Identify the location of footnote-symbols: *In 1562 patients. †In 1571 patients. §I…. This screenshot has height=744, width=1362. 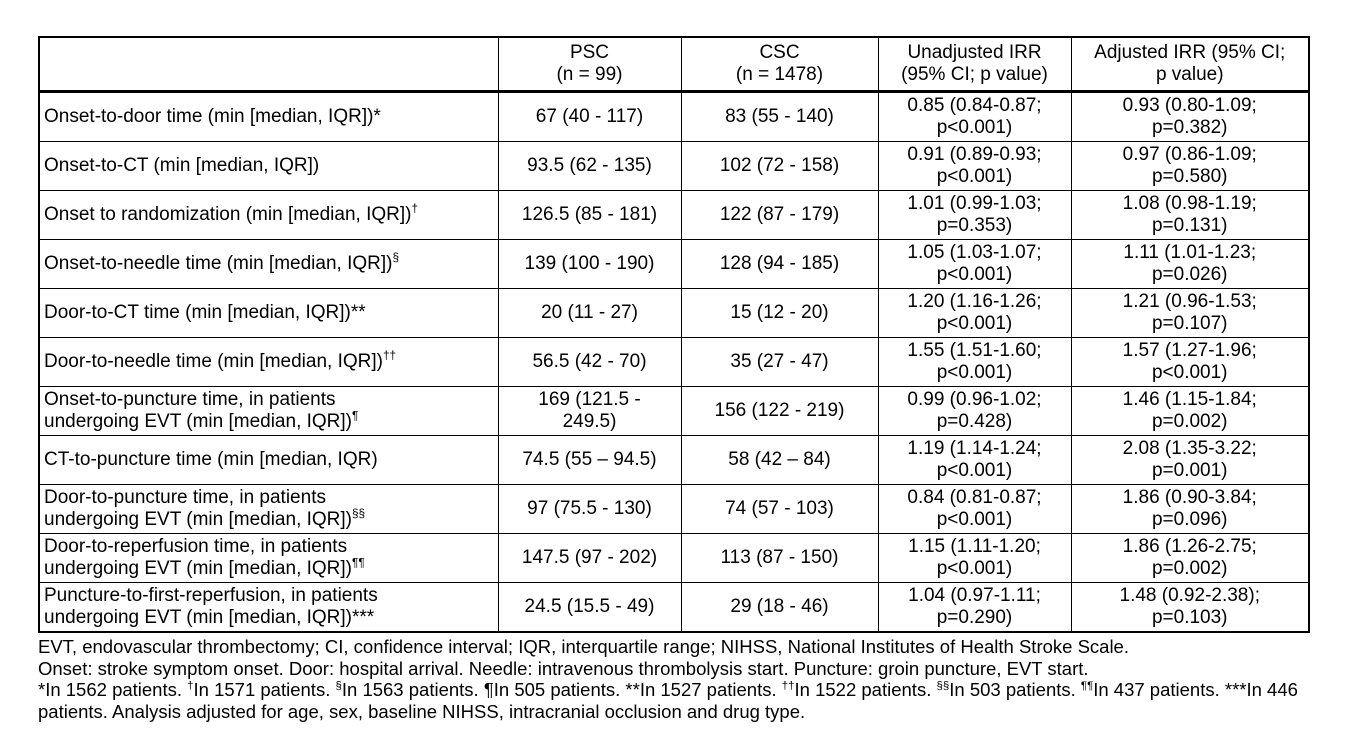
(686, 700).